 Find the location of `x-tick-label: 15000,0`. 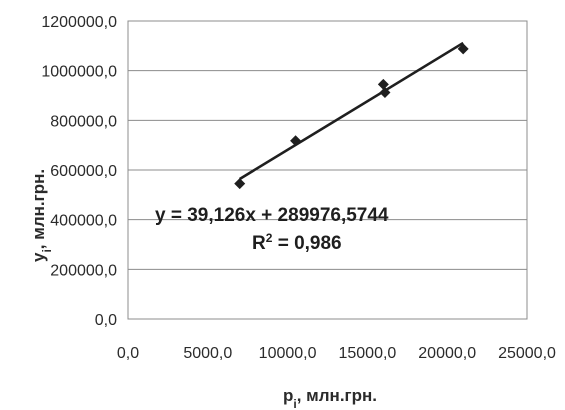

x-tick-label: 15000,0 is located at coordinates (367, 353).